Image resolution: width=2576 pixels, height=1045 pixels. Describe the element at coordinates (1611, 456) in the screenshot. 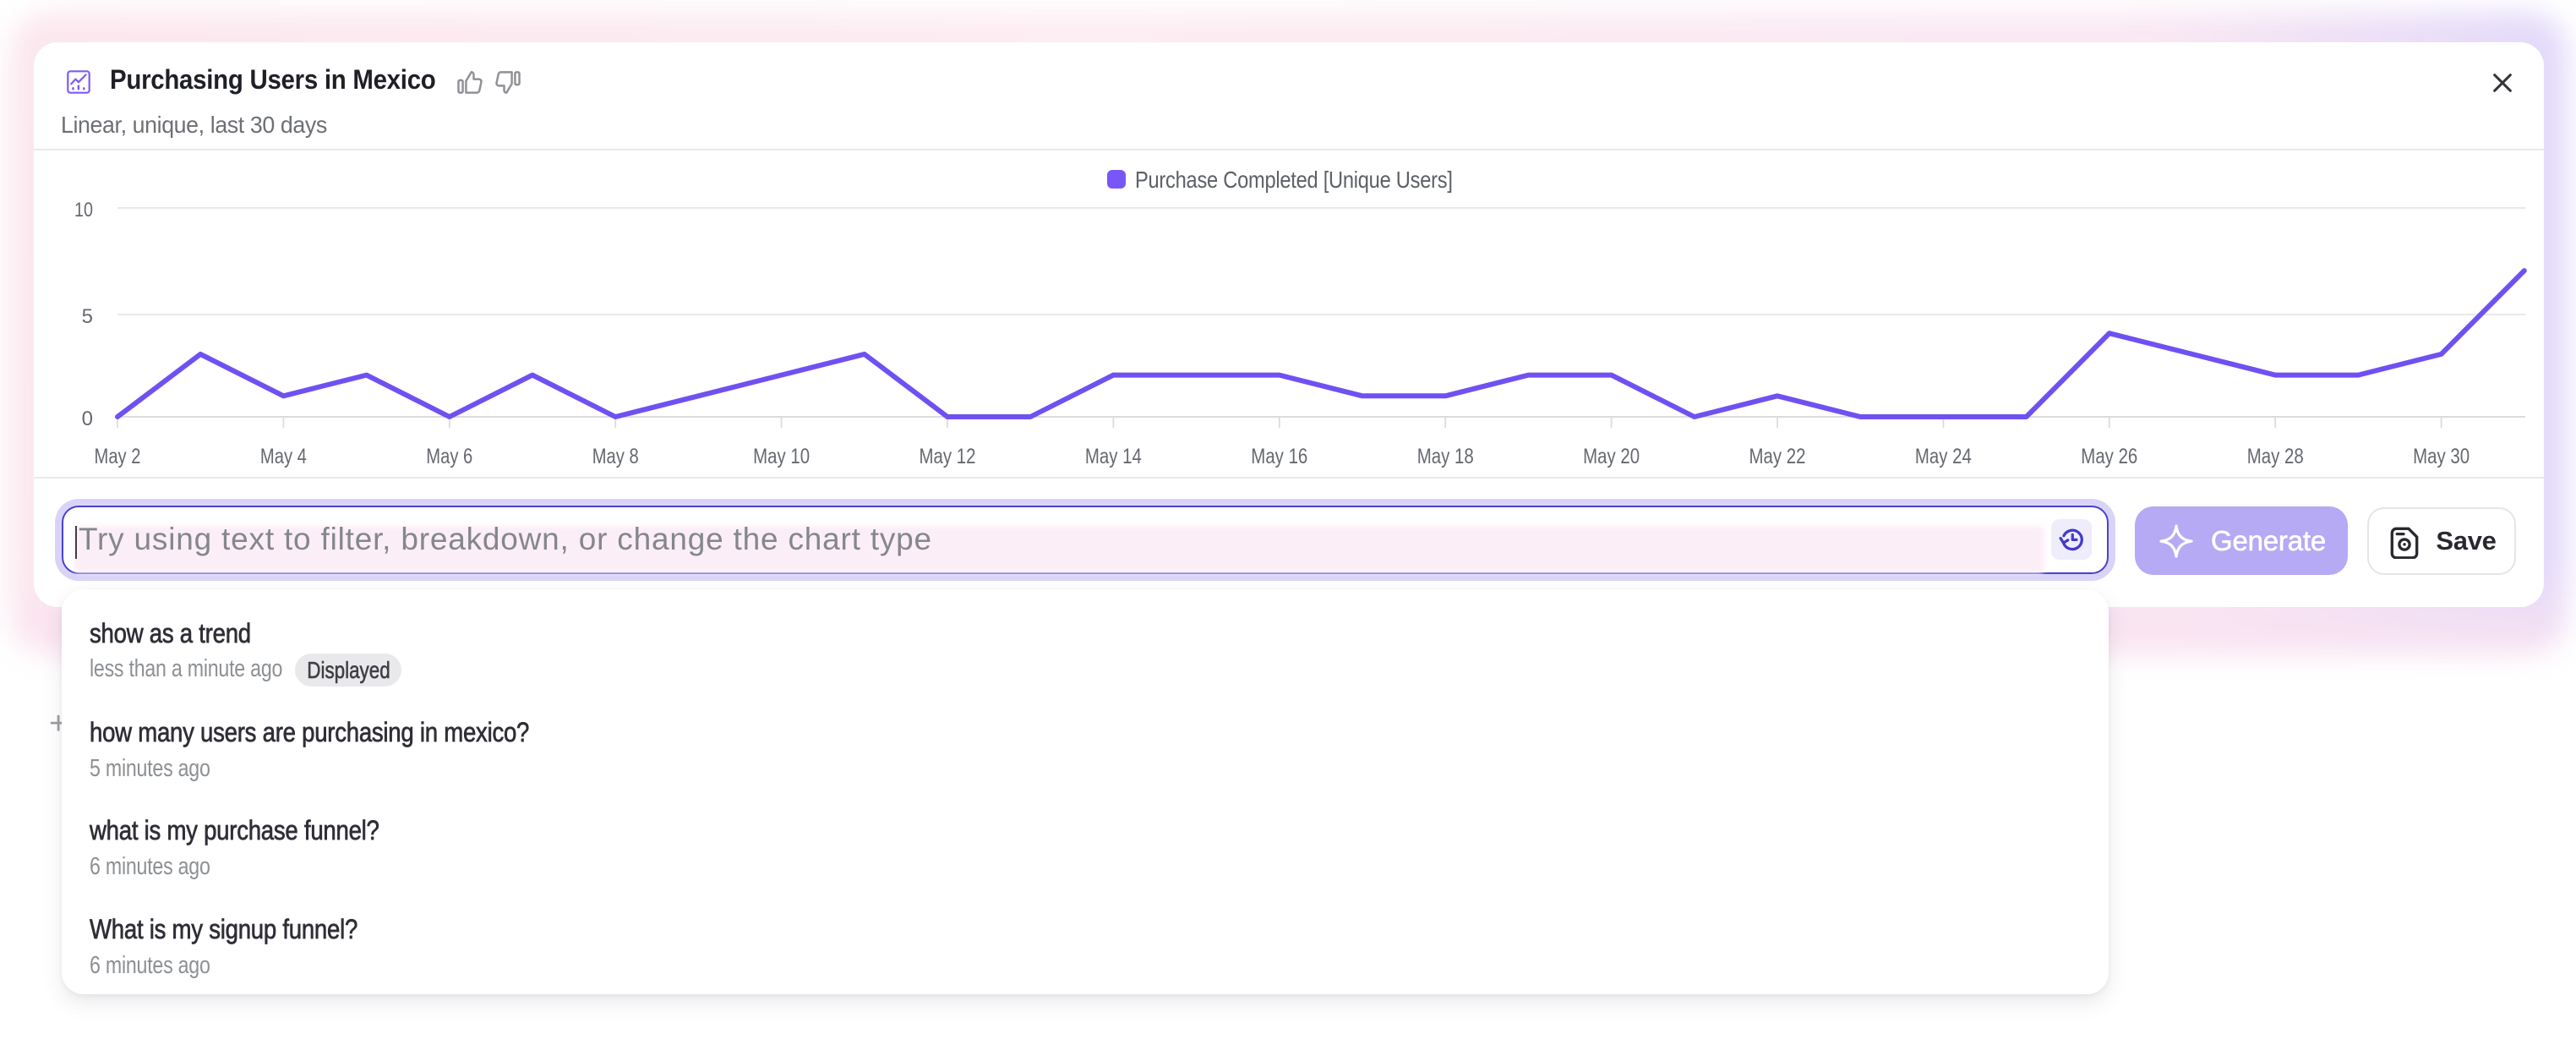

I see `svg-text: May 20` at that location.